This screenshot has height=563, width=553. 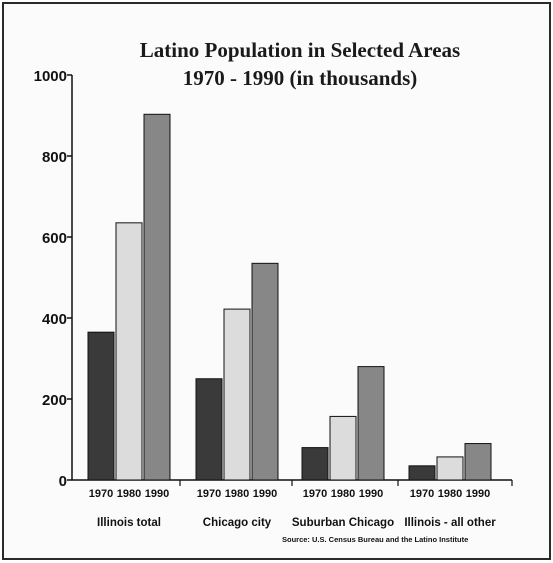 I want to click on y-tick-label: 800, so click(x=54, y=157).